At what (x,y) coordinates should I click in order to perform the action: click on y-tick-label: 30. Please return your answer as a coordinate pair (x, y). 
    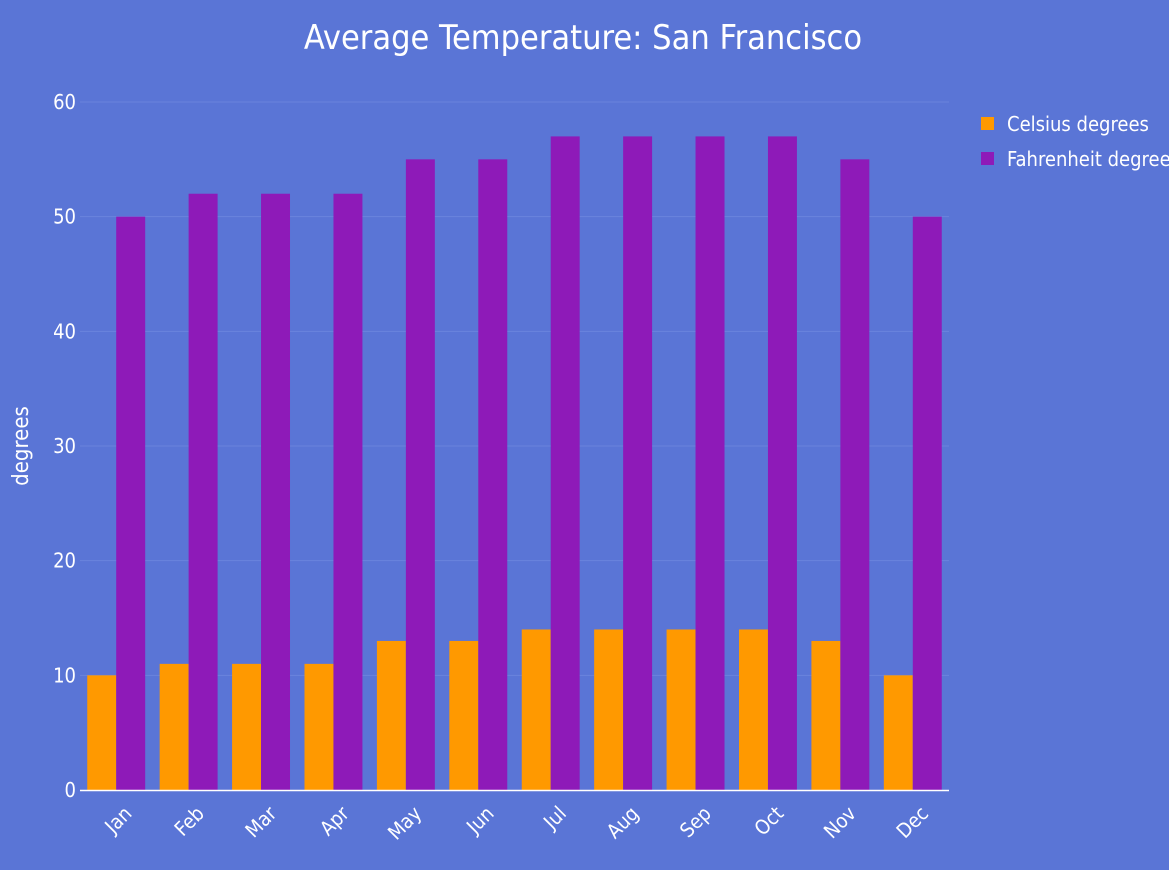
    Looking at the image, I should click on (64, 446).